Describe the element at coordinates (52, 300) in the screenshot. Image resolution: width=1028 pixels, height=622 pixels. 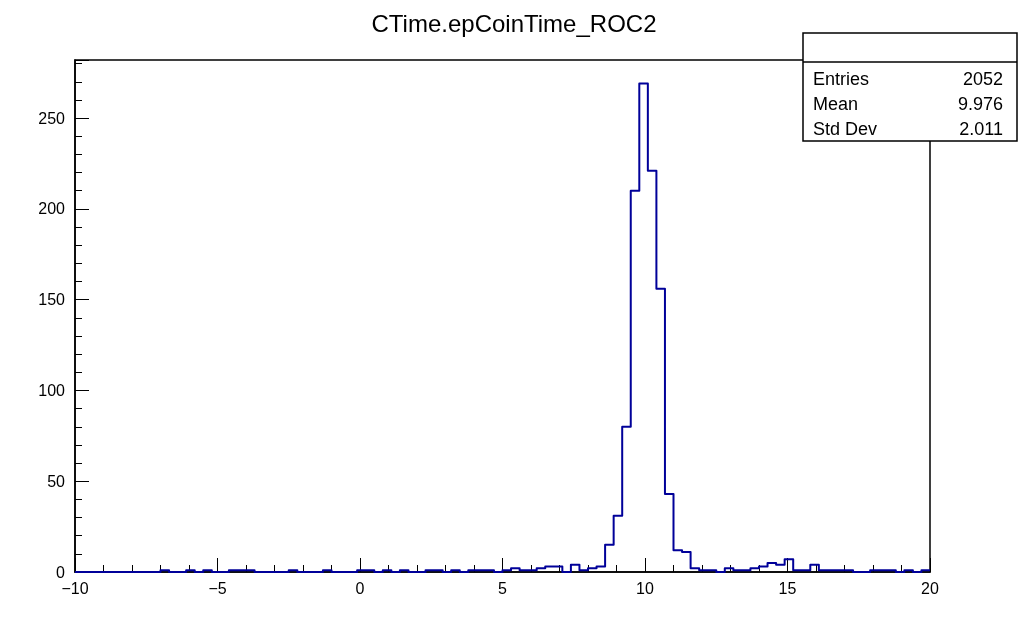
I see `y-tick-label: 150` at that location.